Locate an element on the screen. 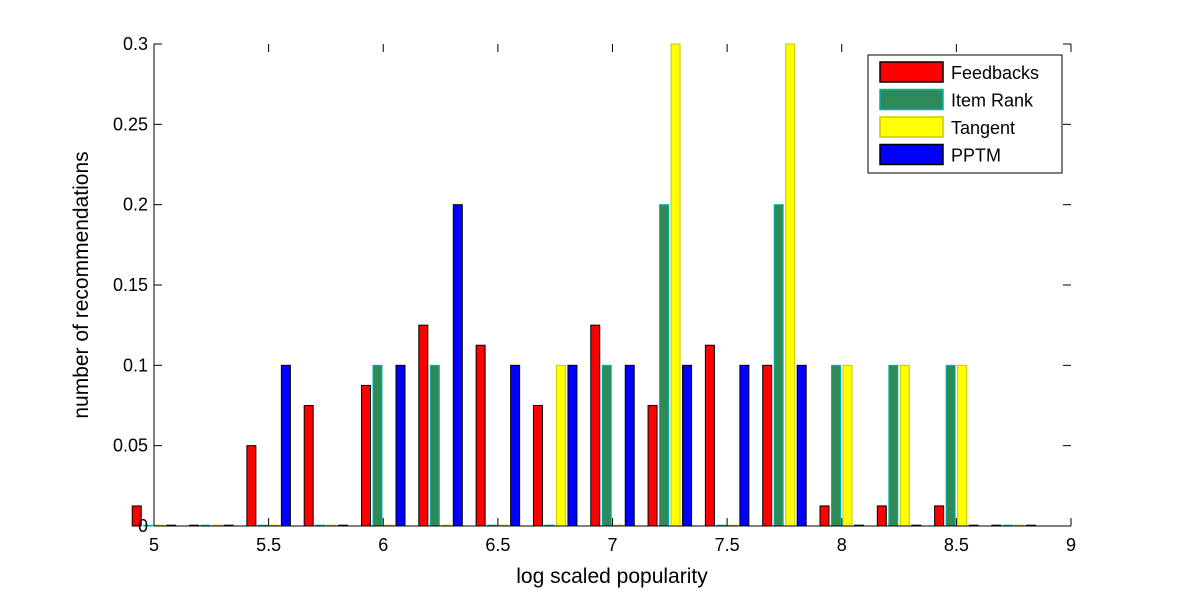 The image size is (1183, 596). legend-swatch-feedbacks is located at coordinates (911, 72).